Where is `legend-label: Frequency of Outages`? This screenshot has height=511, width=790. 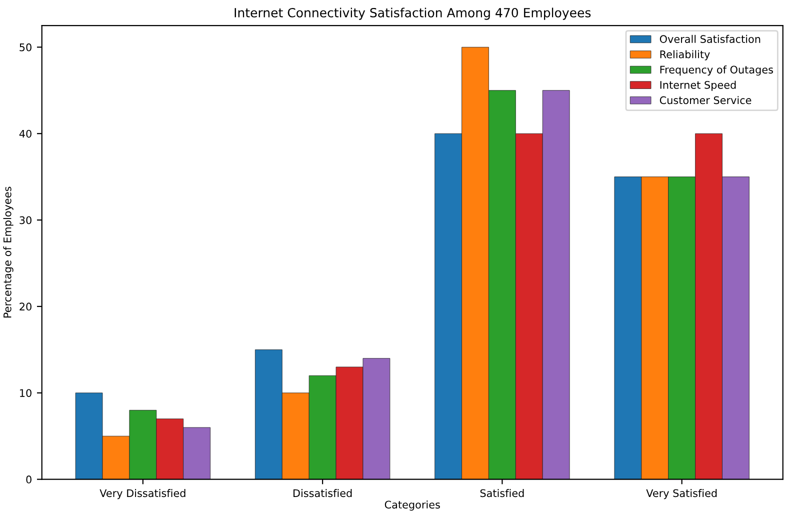
legend-label: Frequency of Outages is located at coordinates (717, 71).